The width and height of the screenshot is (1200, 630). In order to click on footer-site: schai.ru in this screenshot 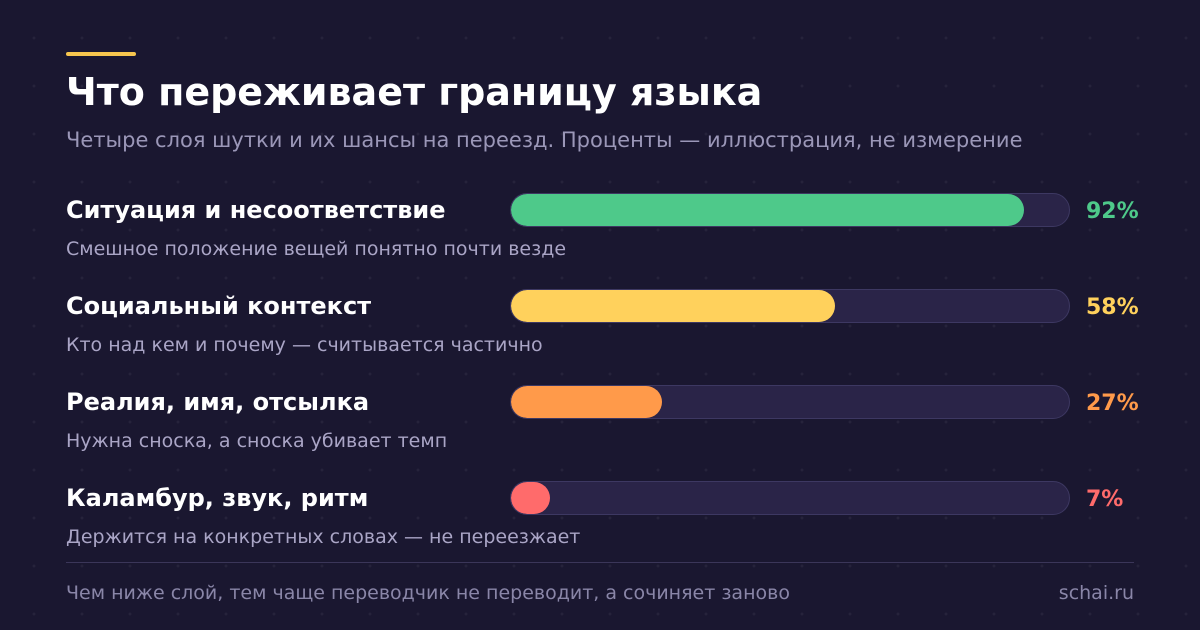, I will do `click(1096, 593)`.